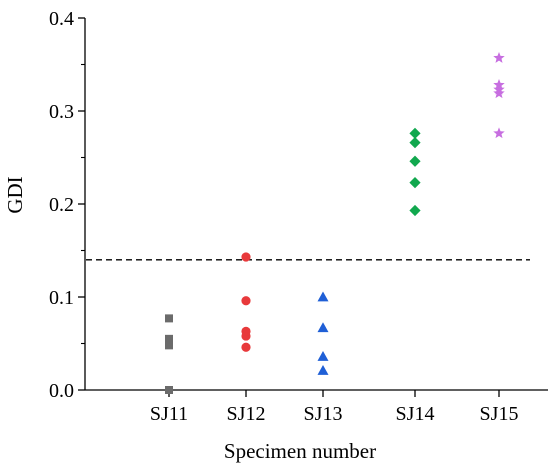 This screenshot has width=550, height=469. What do you see at coordinates (15, 194) in the screenshot?
I see `y-axis-title: GDI` at bounding box center [15, 194].